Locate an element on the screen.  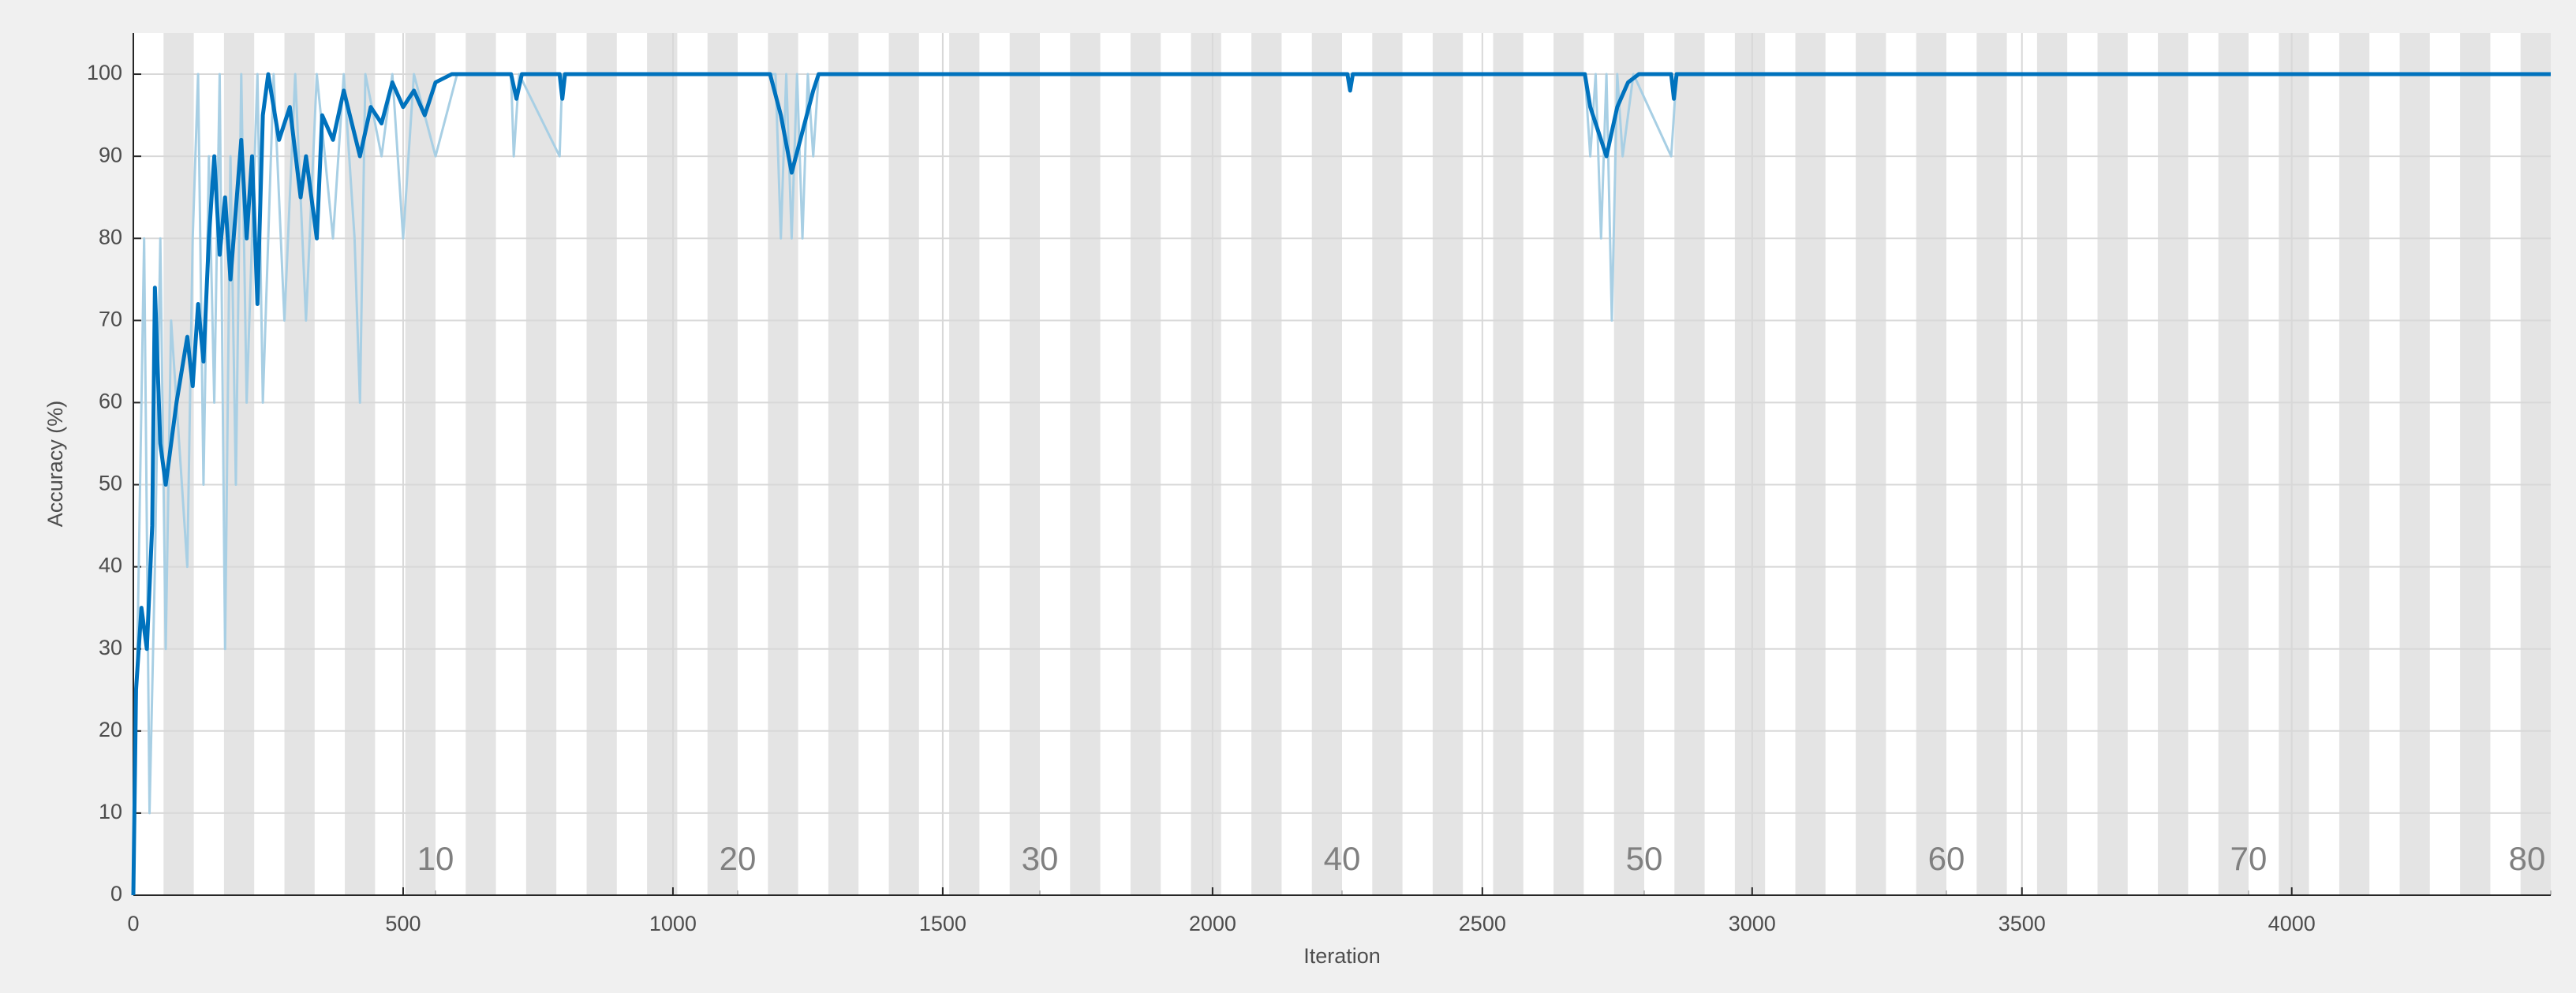
y-tick-label: 70 is located at coordinates (110, 318).